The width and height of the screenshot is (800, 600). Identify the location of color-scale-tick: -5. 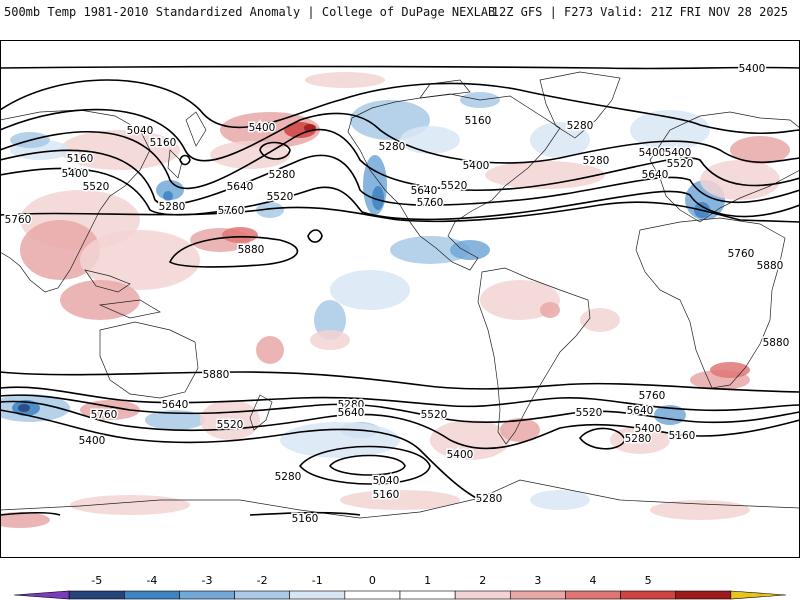
(96, 580).